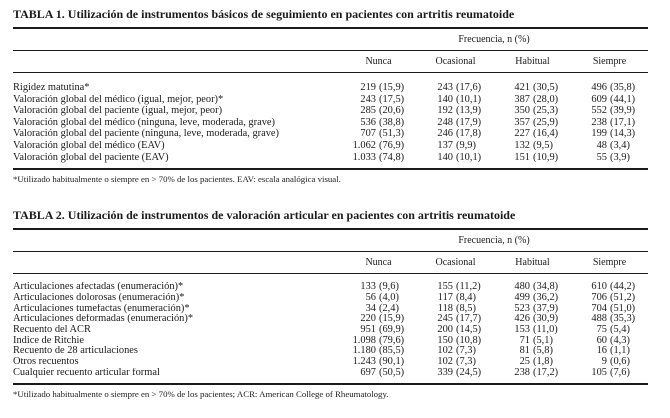  What do you see at coordinates (392, 134) in the screenshot?
I see `cell-percent: (51,3)` at bounding box center [392, 134].